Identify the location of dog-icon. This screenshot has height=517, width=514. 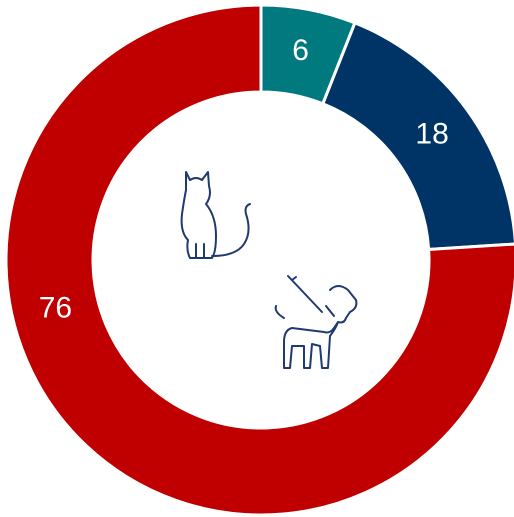
(316, 322).